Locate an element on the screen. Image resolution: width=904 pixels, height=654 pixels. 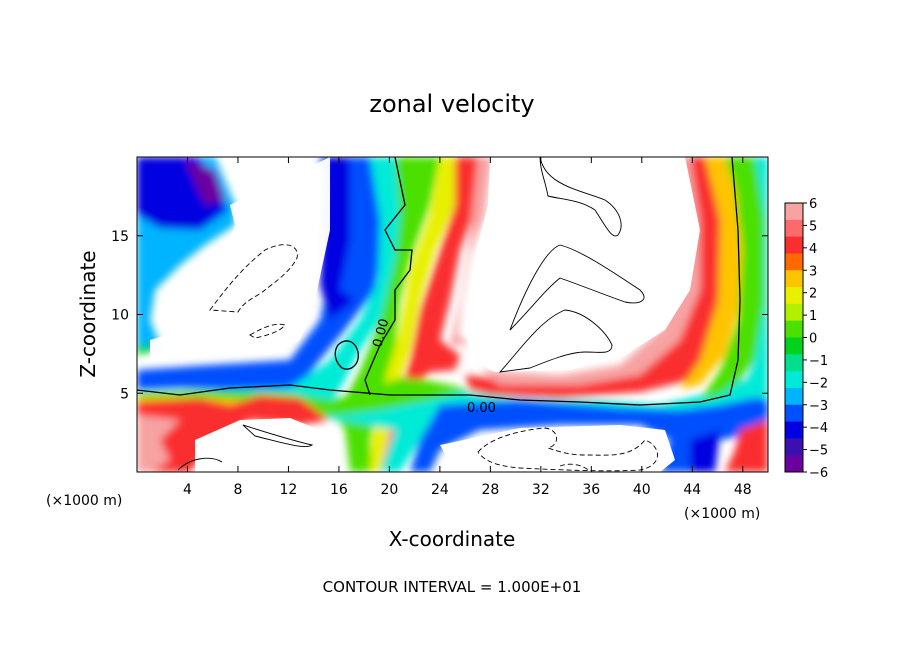
contour-zero-upper is located at coordinates (388, 276).